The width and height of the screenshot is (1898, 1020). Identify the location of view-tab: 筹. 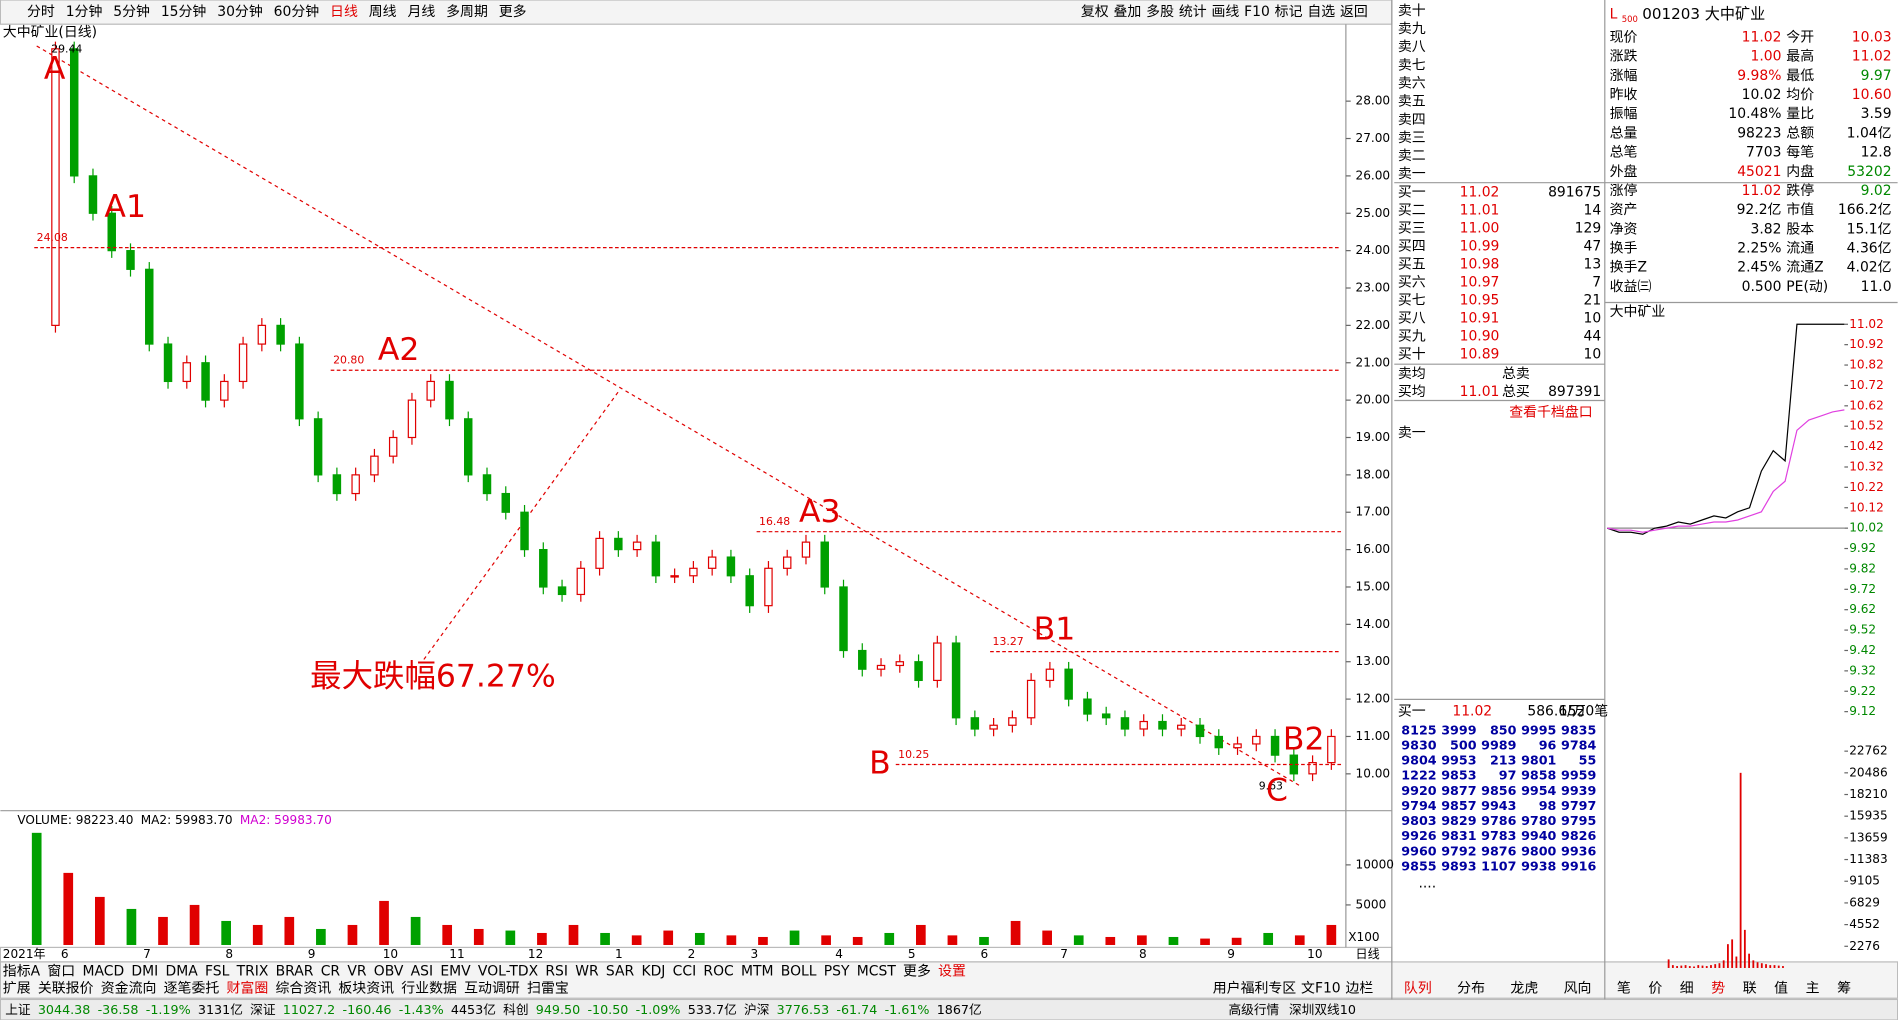
(1844, 988).